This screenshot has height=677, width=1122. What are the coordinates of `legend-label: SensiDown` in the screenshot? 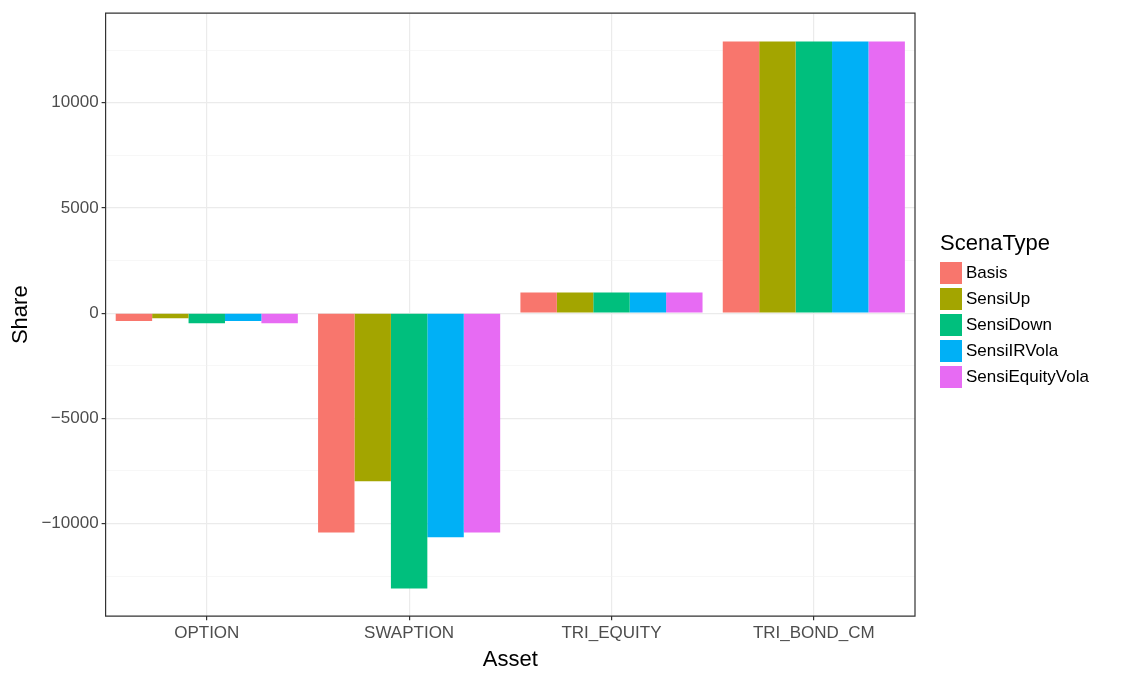 It's located at (1009, 325).